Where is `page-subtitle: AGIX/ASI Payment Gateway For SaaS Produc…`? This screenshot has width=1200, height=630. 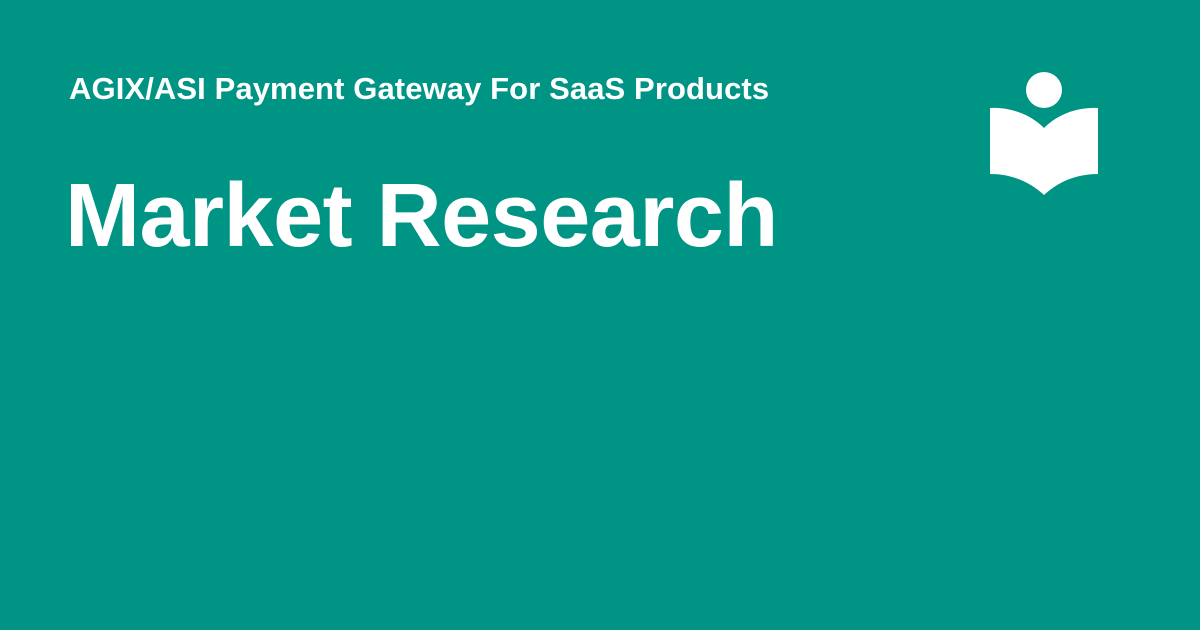
page-subtitle: AGIX/ASI Payment Gateway For SaaS Produc… is located at coordinates (419, 88).